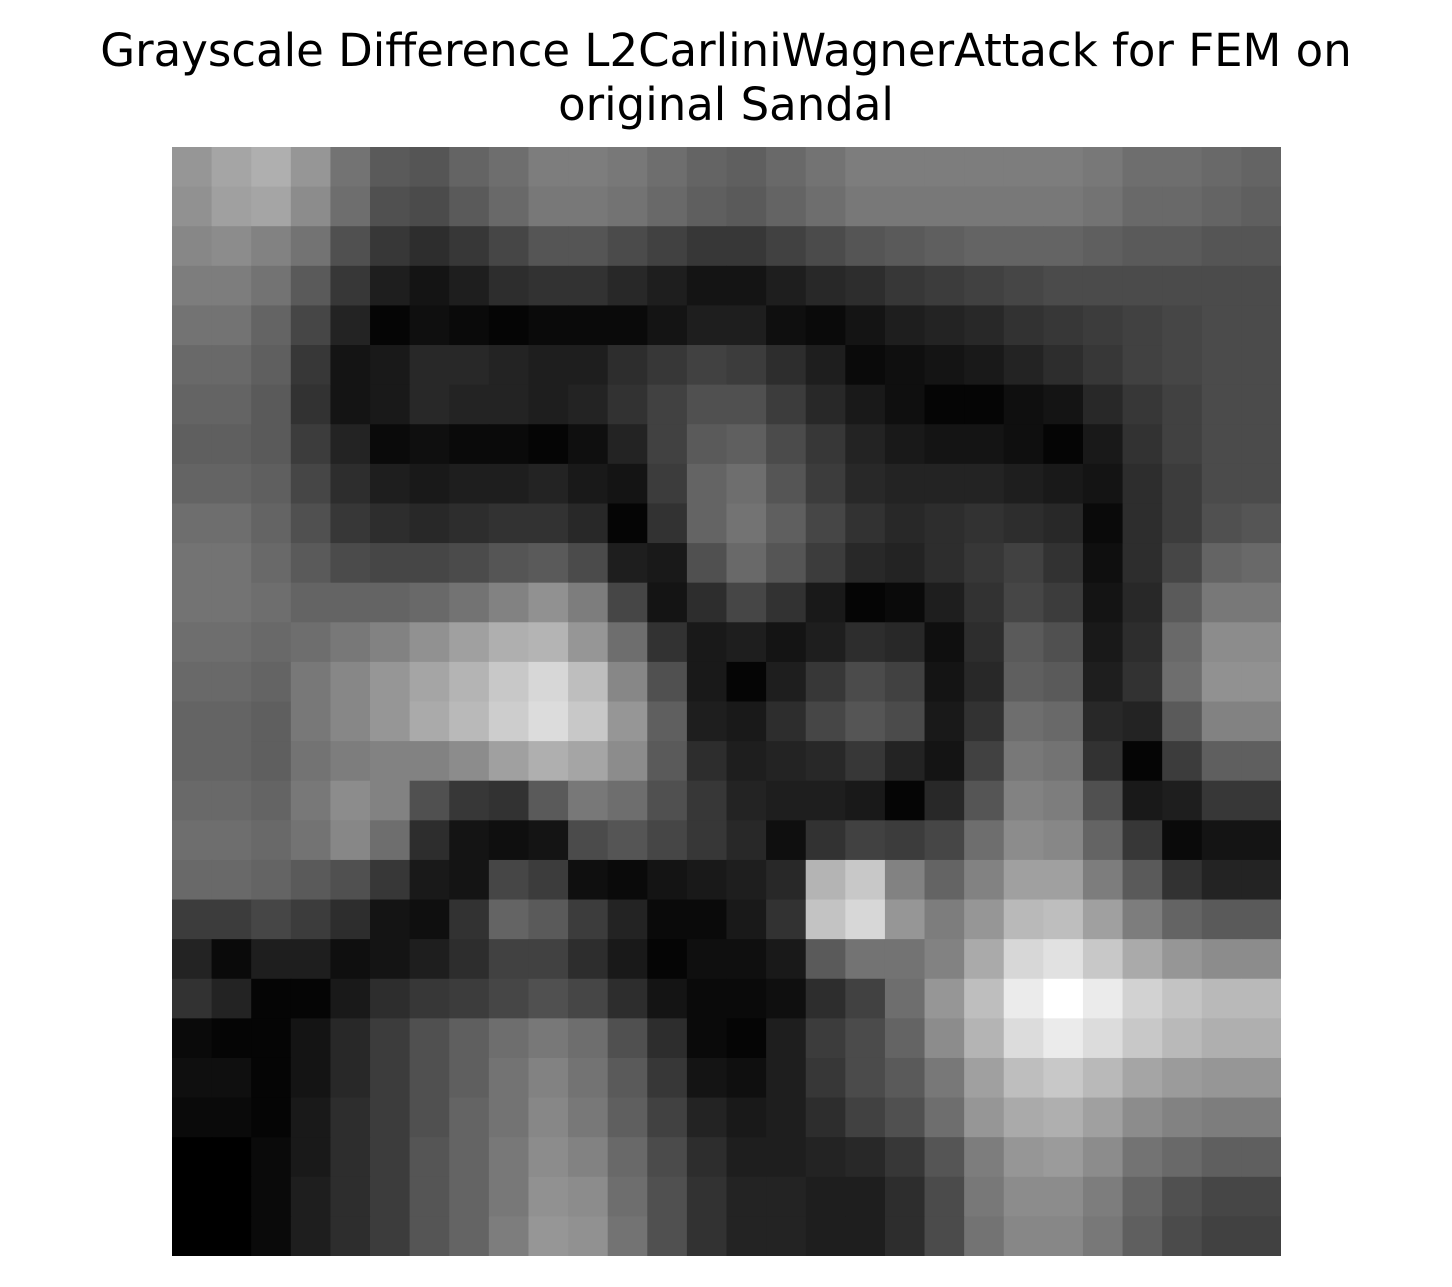 The width and height of the screenshot is (1452, 1287). I want to click on heatmap-cell-r5-c16, so click(825, 365).